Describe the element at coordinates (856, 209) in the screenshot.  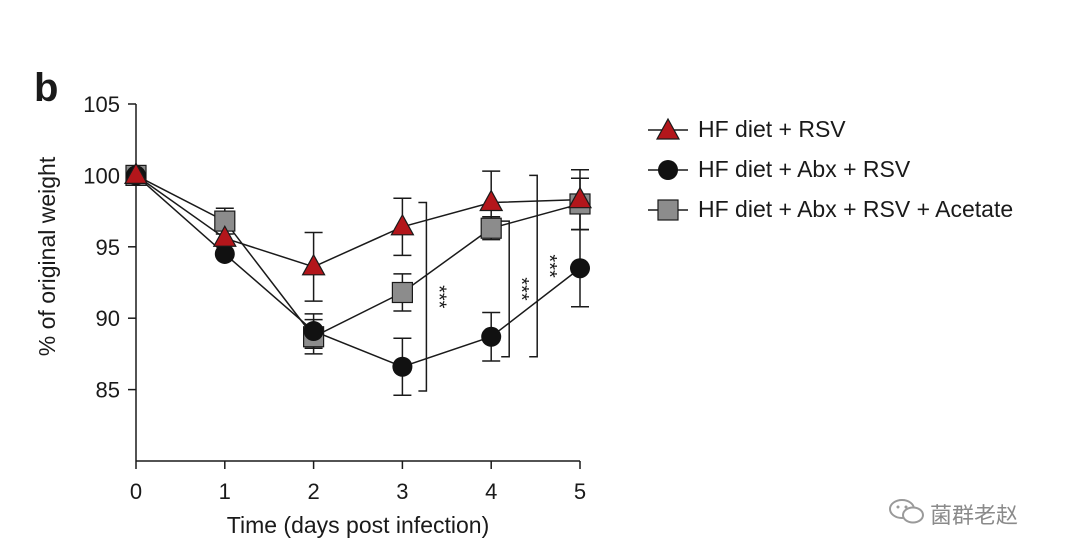
I see `legend-label: HF diet + Abx + RSV + Acetate` at that location.